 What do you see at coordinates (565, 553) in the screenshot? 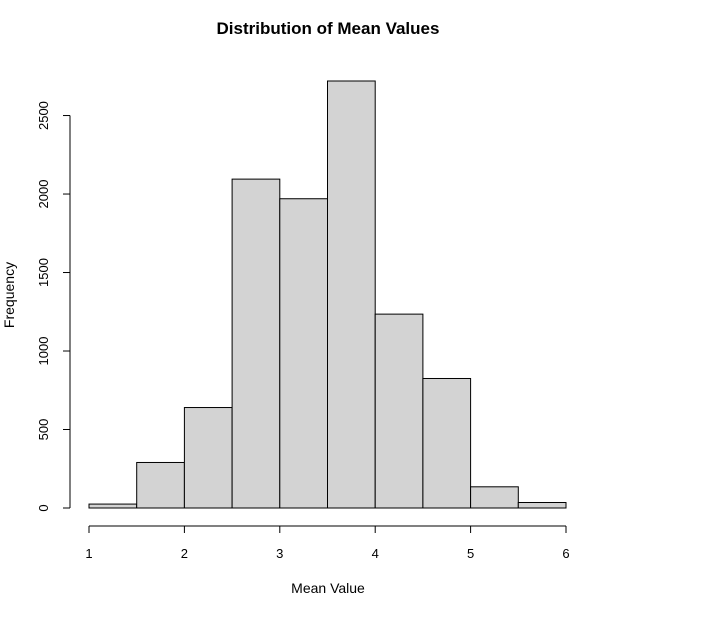
I see `x-tick-label: 6` at bounding box center [565, 553].